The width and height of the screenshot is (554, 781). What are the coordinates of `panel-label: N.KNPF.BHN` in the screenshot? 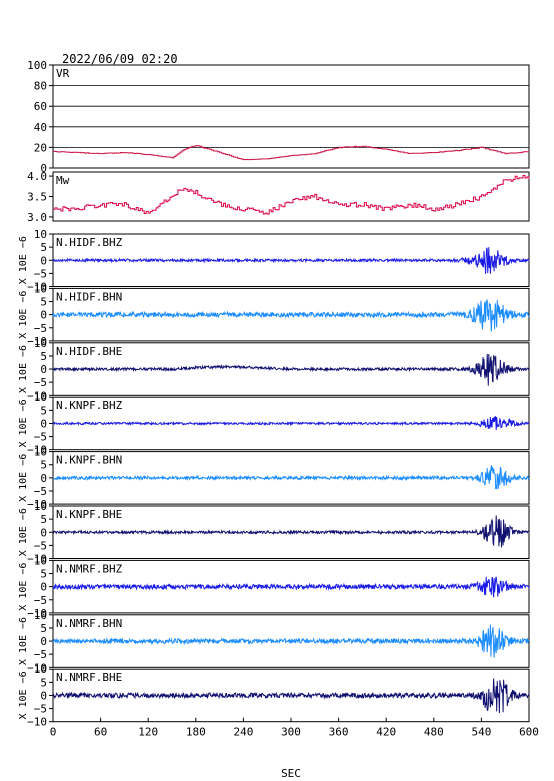 It's located at (89, 460).